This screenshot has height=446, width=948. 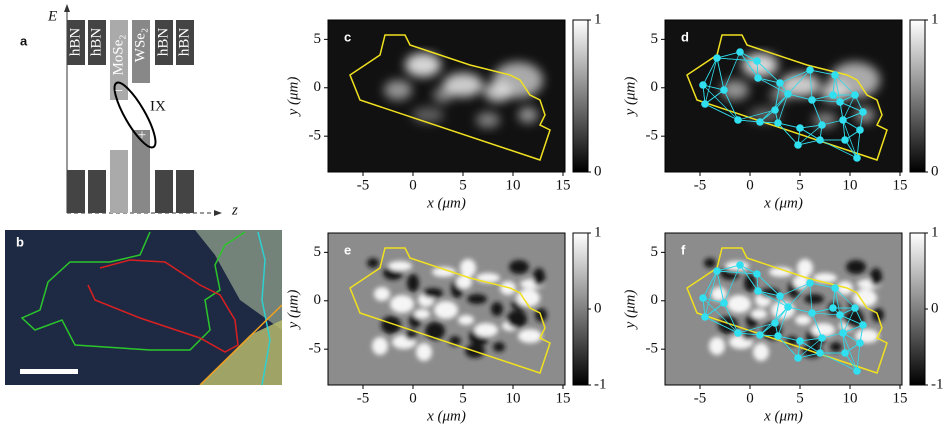 I want to click on panel-label: b, so click(x=20, y=241).